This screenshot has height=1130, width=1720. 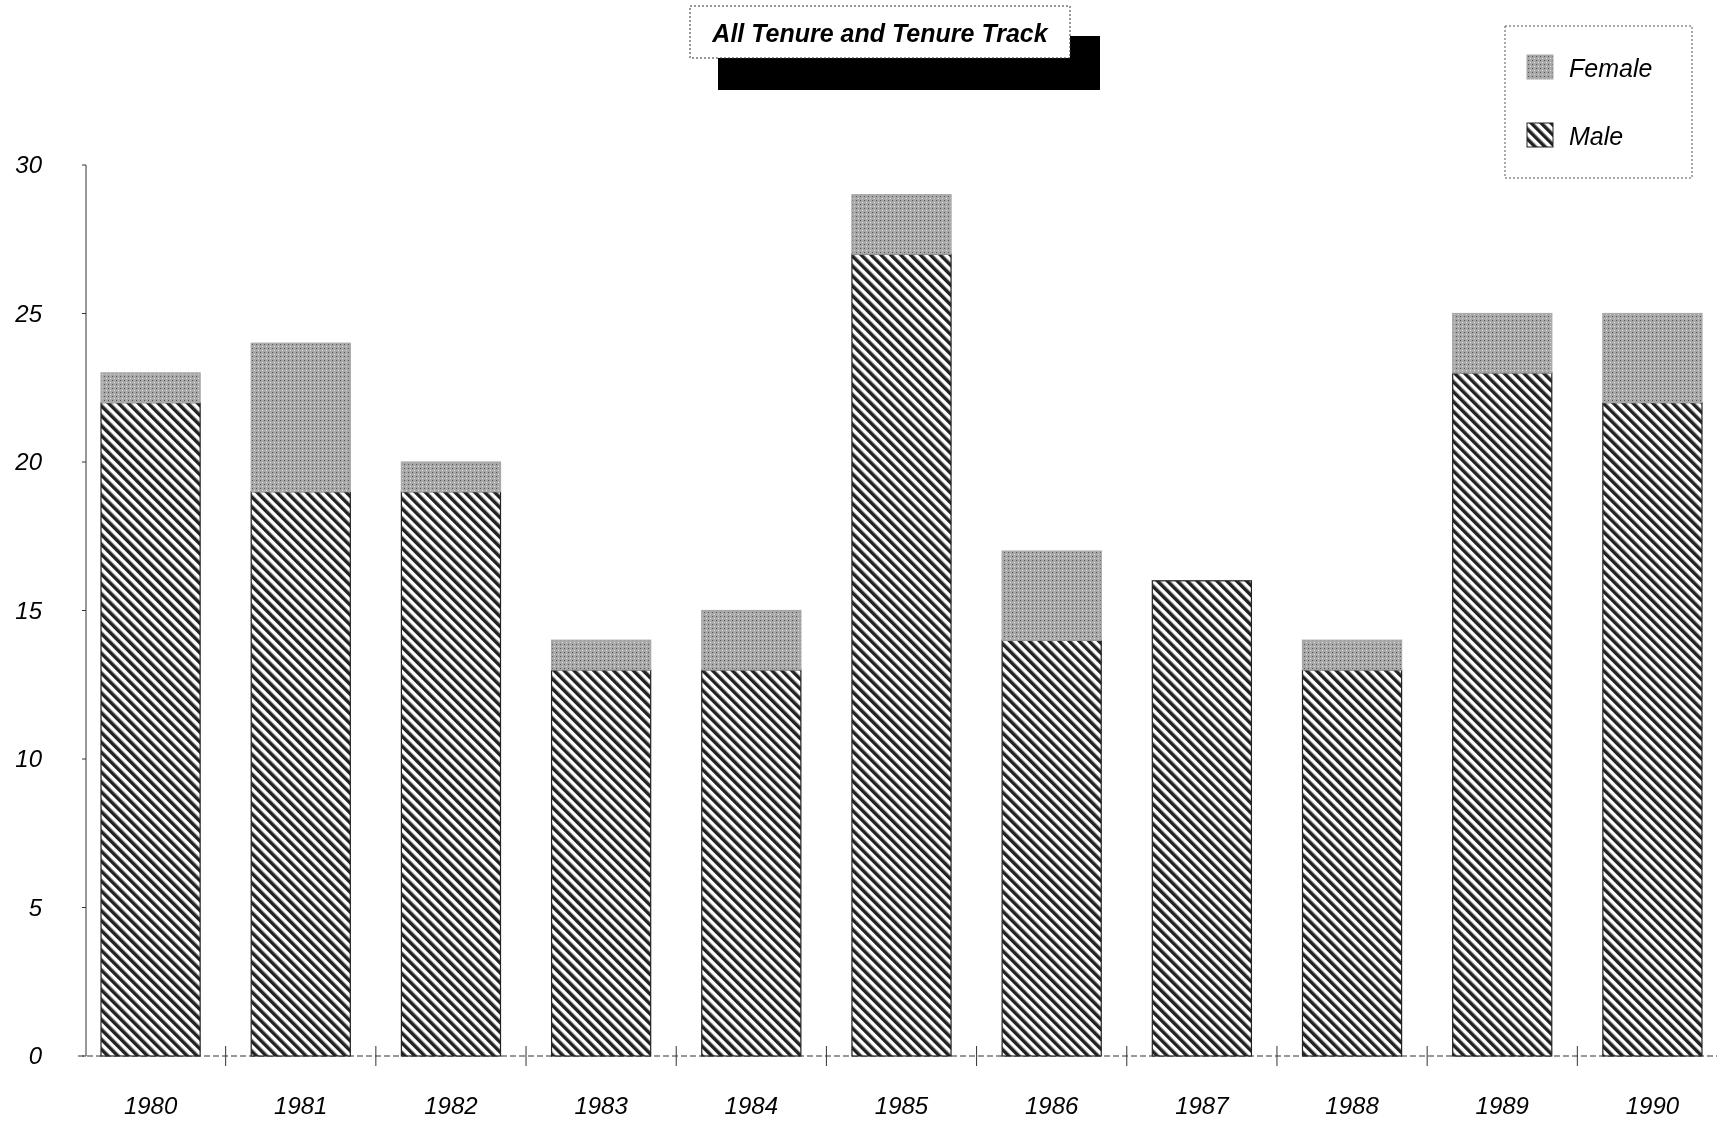 I want to click on x-tick-label: 1985, so click(x=901, y=1105).